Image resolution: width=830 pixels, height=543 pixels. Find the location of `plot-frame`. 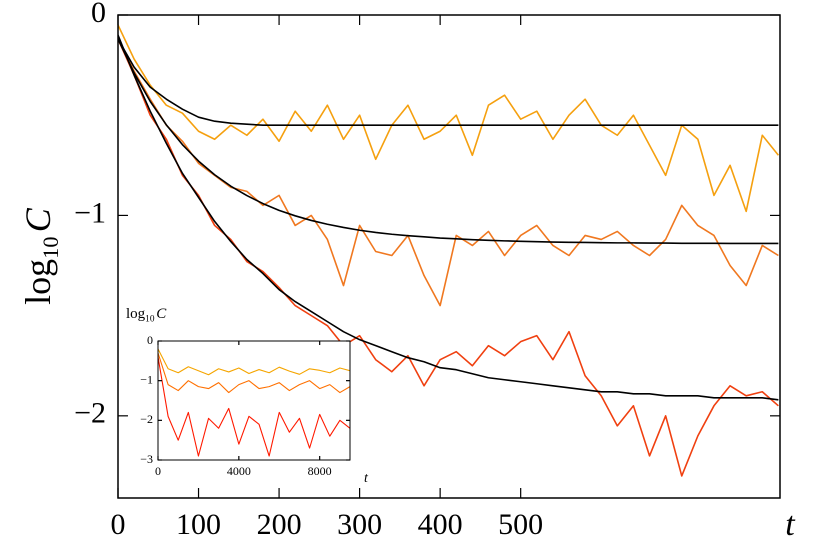

plot-frame is located at coordinates (254, 400).